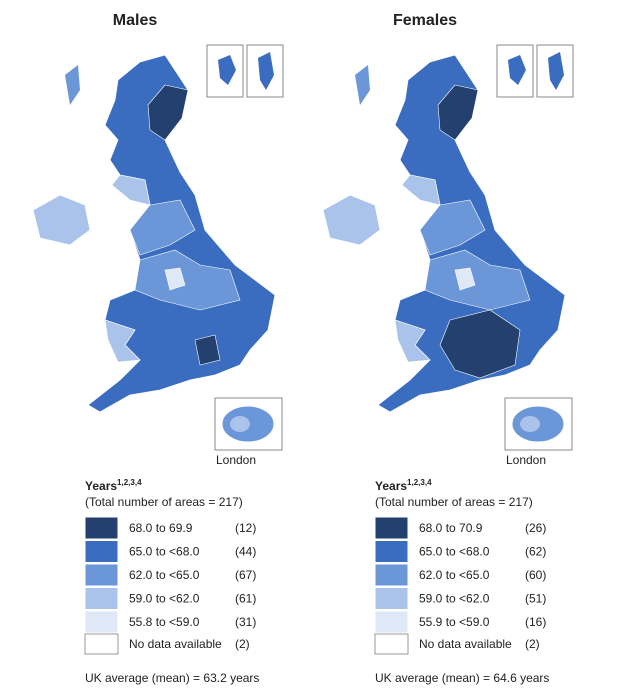 This screenshot has width=620, height=693. I want to click on legend-count: (61), so click(245, 599).